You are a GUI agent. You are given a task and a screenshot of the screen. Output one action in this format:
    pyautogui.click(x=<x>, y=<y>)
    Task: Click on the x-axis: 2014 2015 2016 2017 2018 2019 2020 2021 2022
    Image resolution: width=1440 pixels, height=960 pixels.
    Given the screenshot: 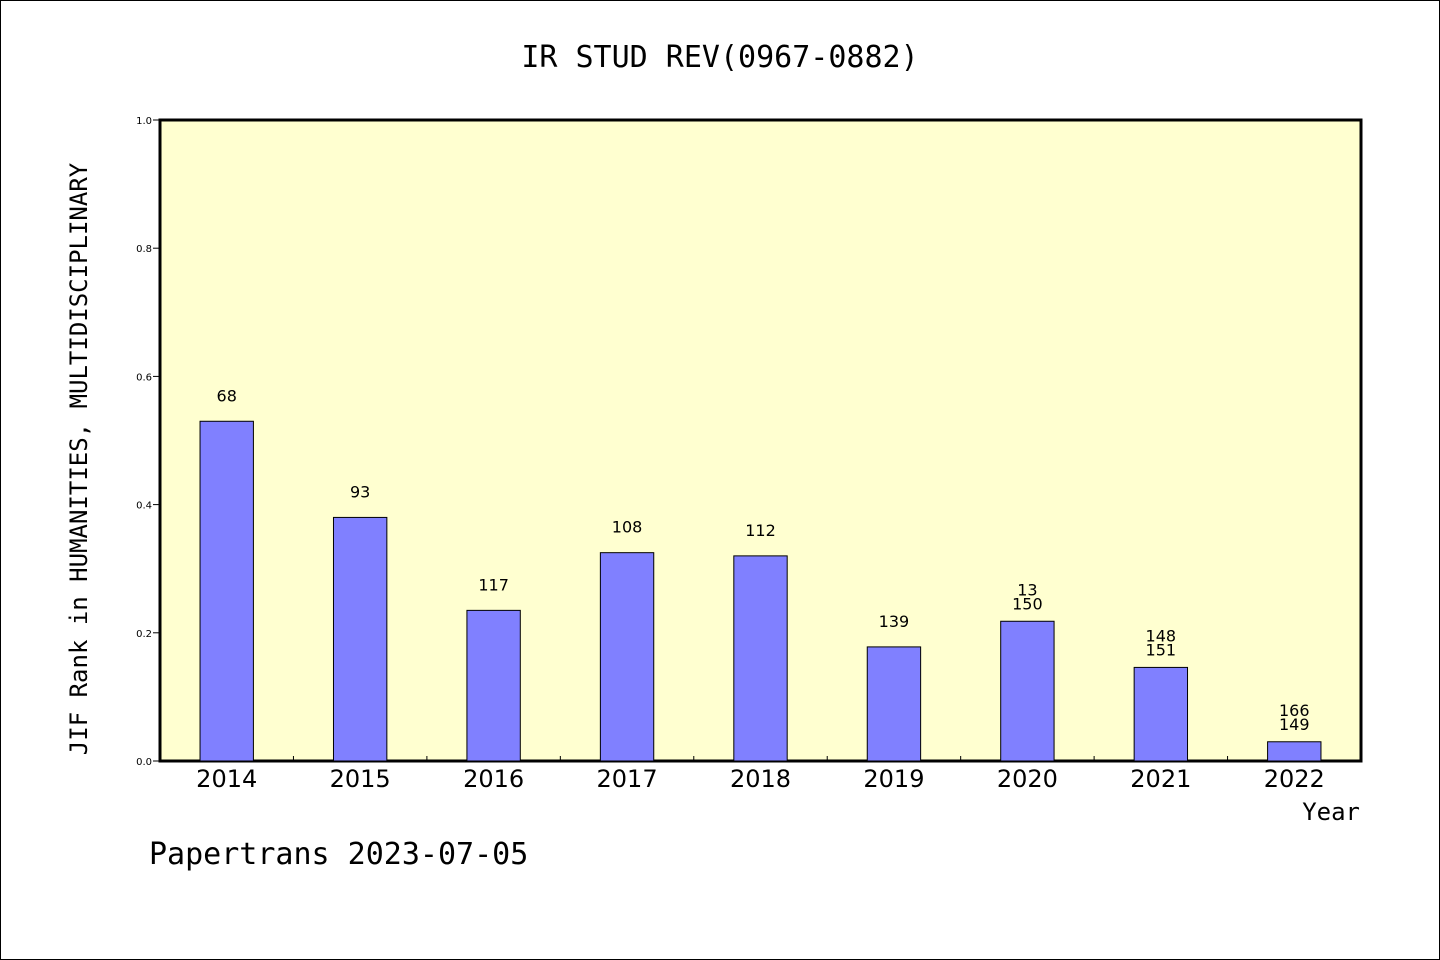 What is the action you would take?
    pyautogui.click(x=760, y=774)
    